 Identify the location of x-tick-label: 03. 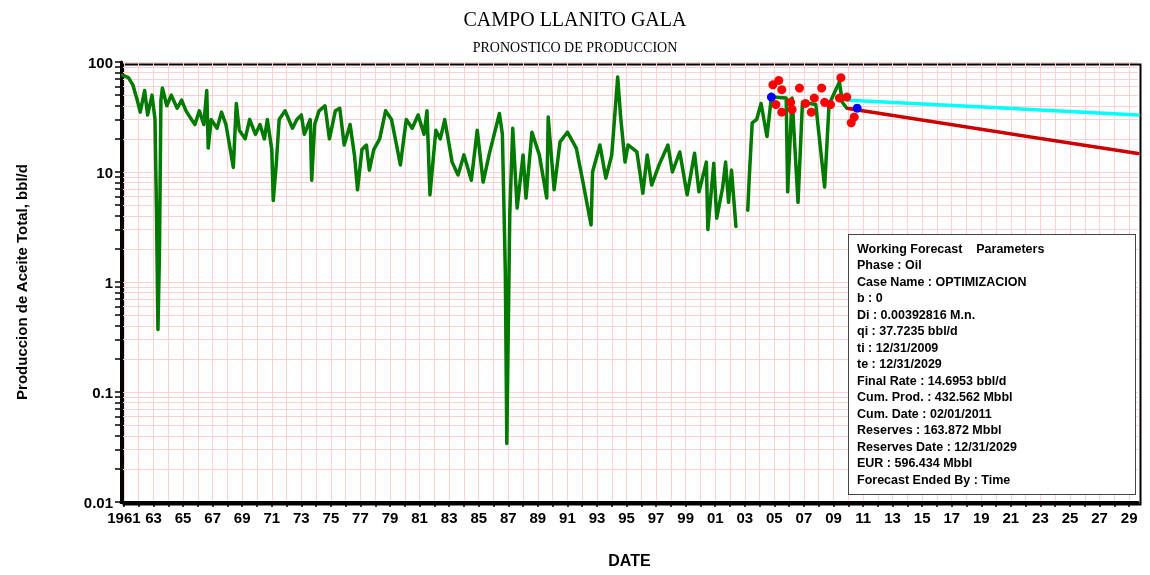
(745, 517).